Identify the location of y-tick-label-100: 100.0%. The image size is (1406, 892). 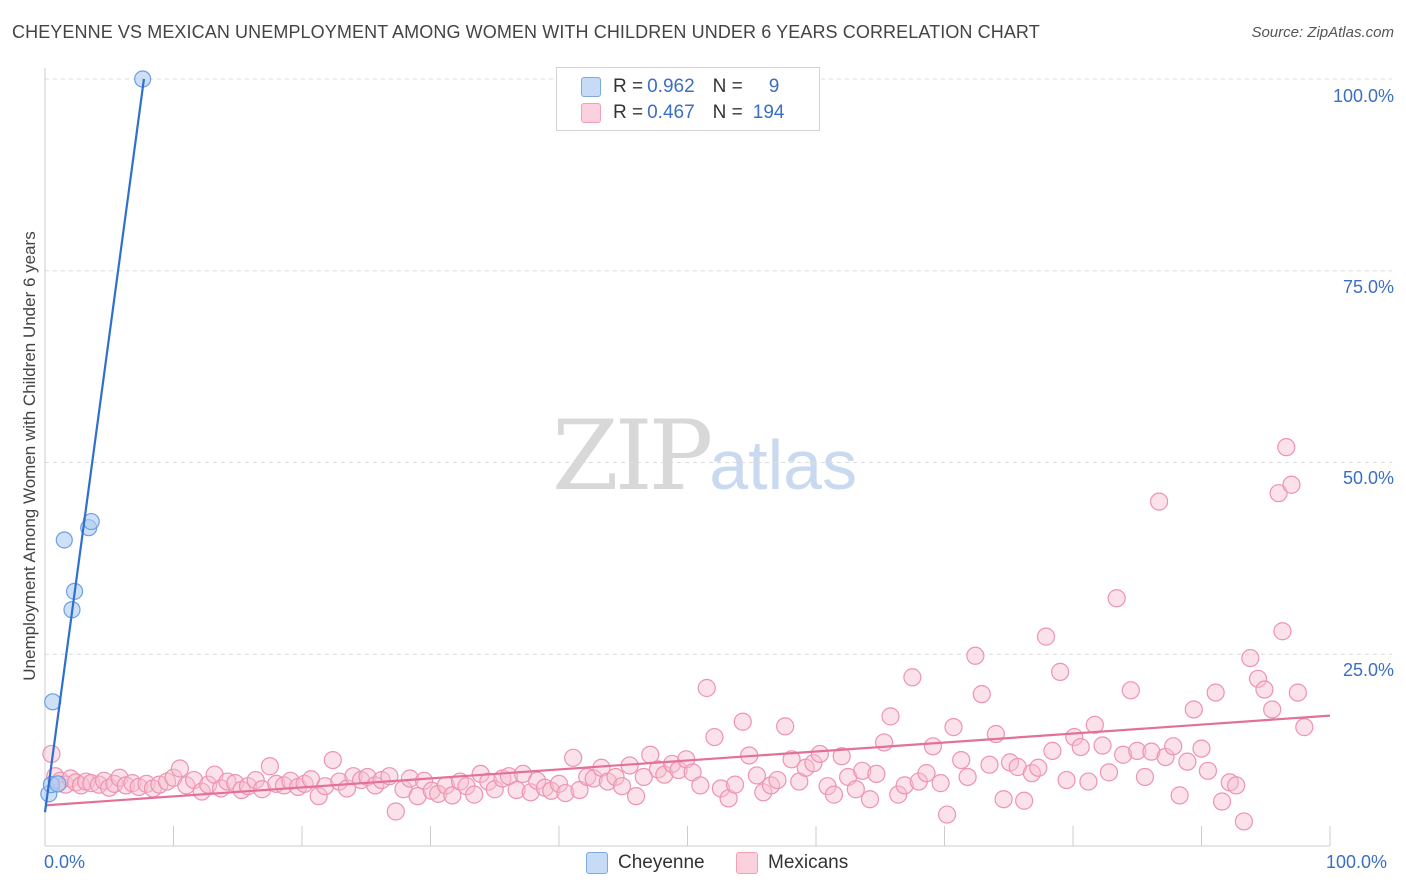
(1363, 96).